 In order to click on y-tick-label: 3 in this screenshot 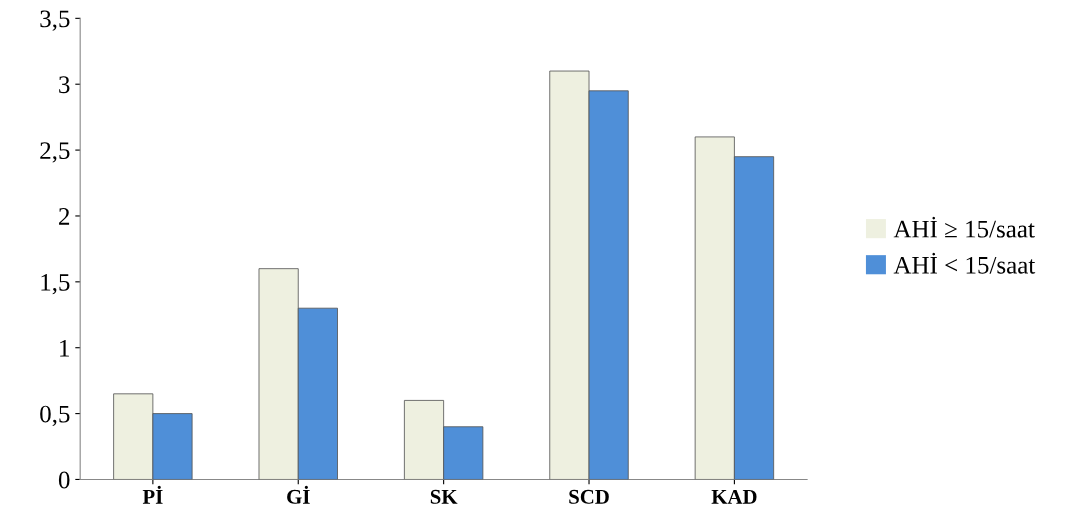, I will do `click(64, 85)`.